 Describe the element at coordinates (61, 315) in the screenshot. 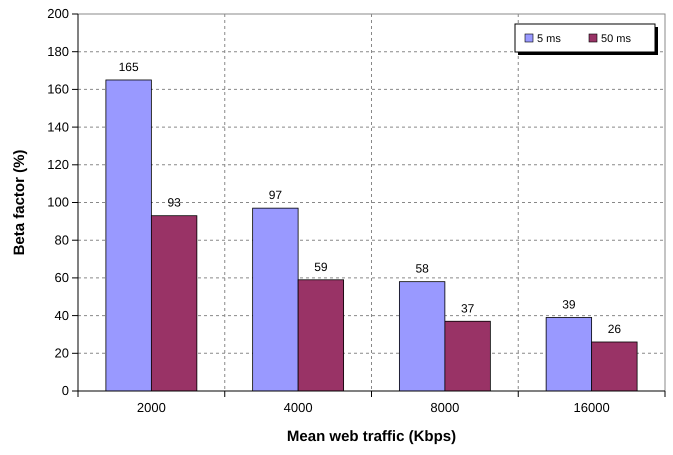

I see `y-tick-label: 40` at that location.